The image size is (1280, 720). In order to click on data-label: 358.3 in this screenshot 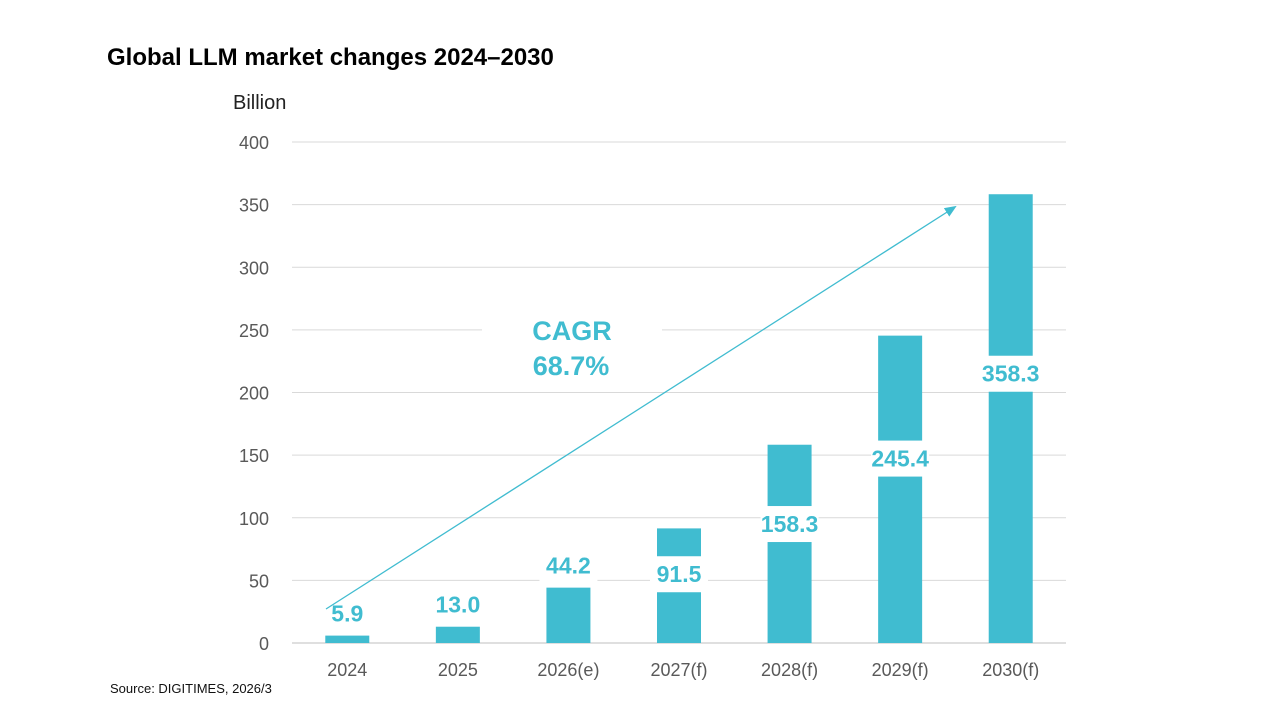, I will do `click(1011, 374)`.